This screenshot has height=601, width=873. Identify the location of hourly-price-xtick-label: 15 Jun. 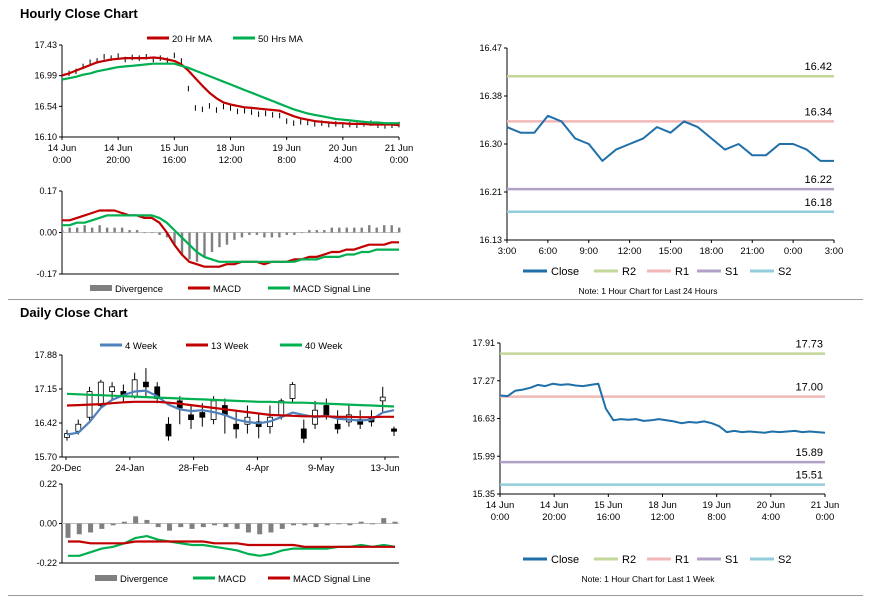
(174, 148).